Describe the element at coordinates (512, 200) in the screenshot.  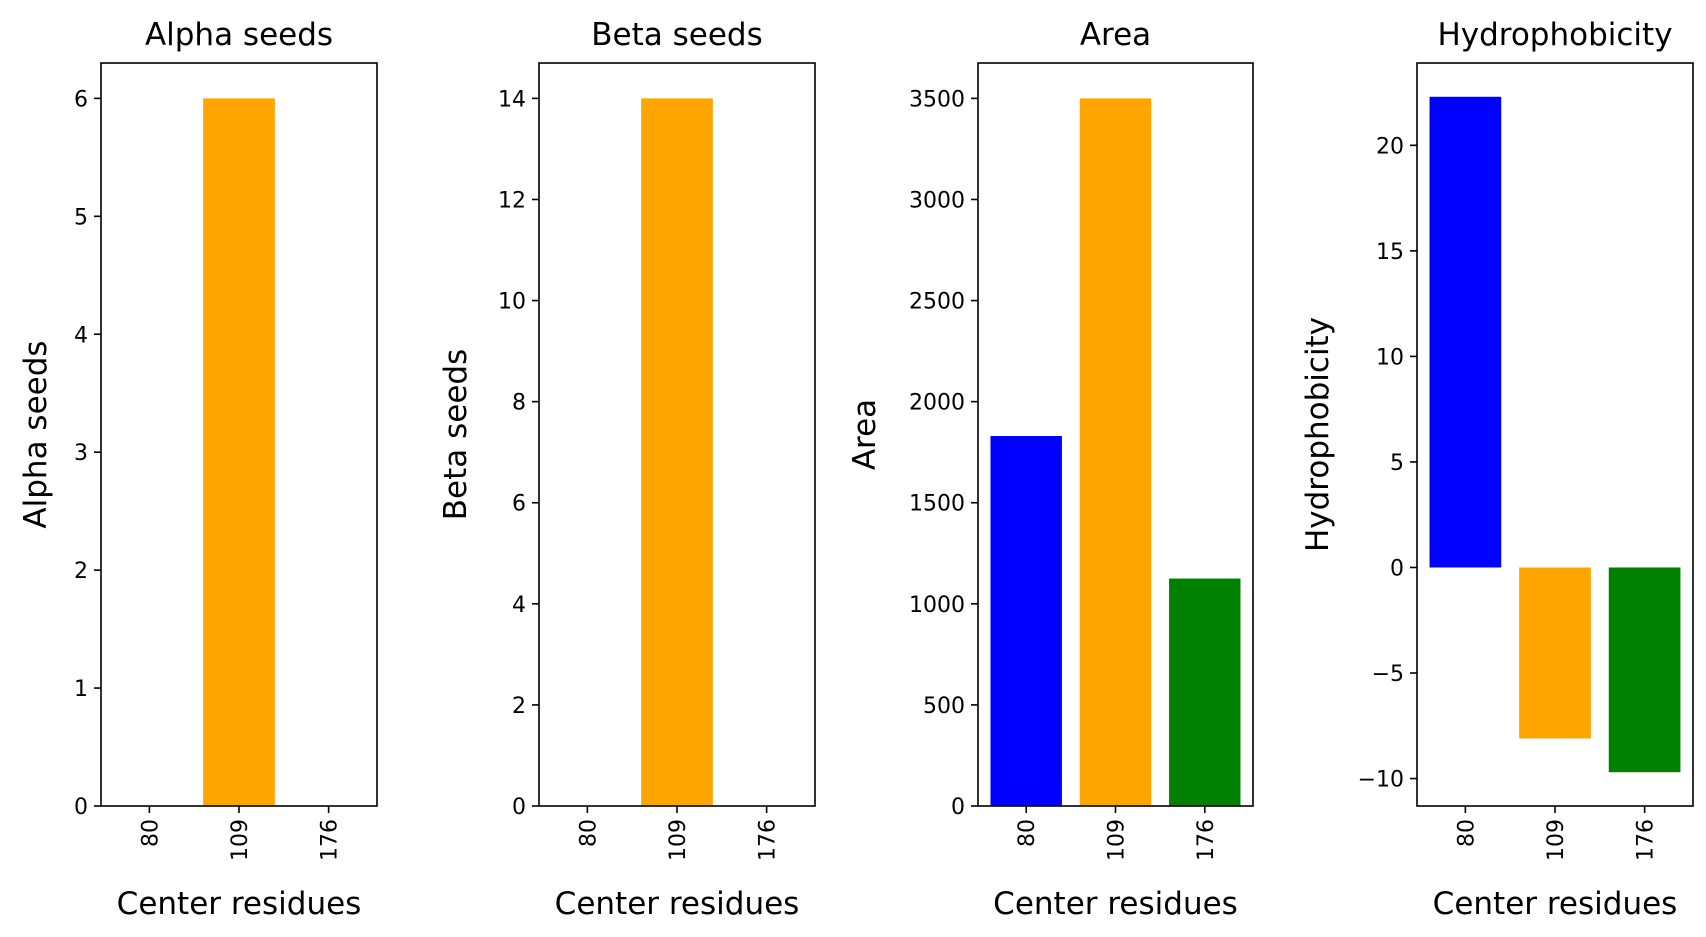
I see `y-tick-label: 12` at that location.